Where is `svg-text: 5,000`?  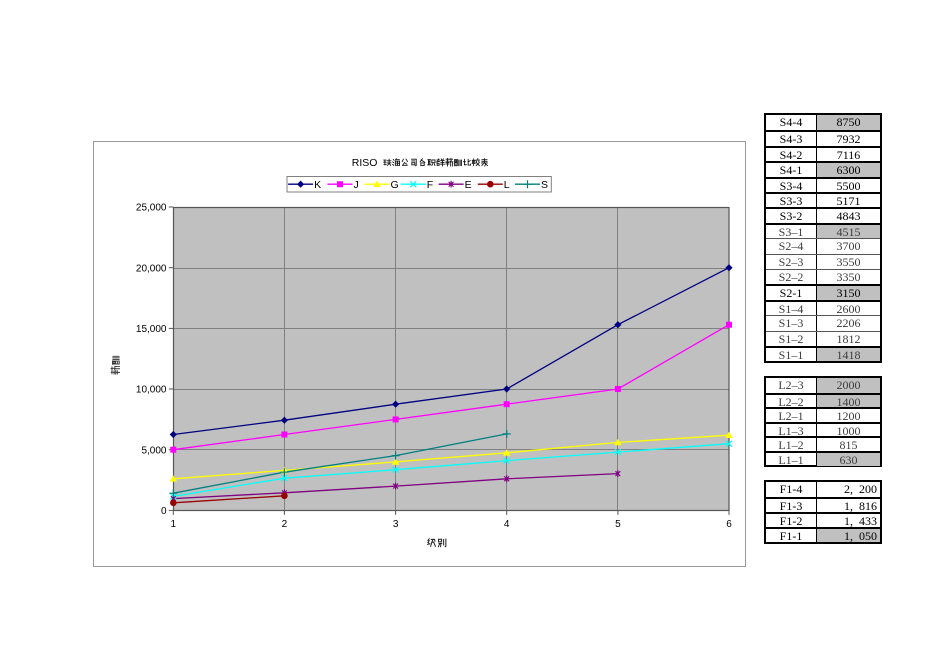 svg-text: 5,000 is located at coordinates (153, 450).